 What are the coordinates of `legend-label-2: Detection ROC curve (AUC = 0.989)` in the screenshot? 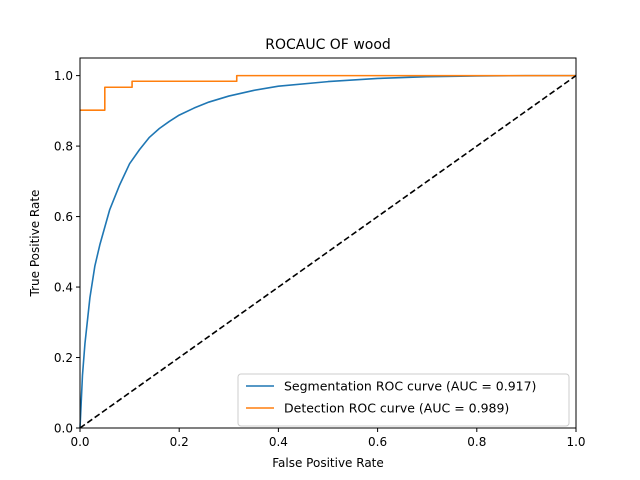 It's located at (396, 408).